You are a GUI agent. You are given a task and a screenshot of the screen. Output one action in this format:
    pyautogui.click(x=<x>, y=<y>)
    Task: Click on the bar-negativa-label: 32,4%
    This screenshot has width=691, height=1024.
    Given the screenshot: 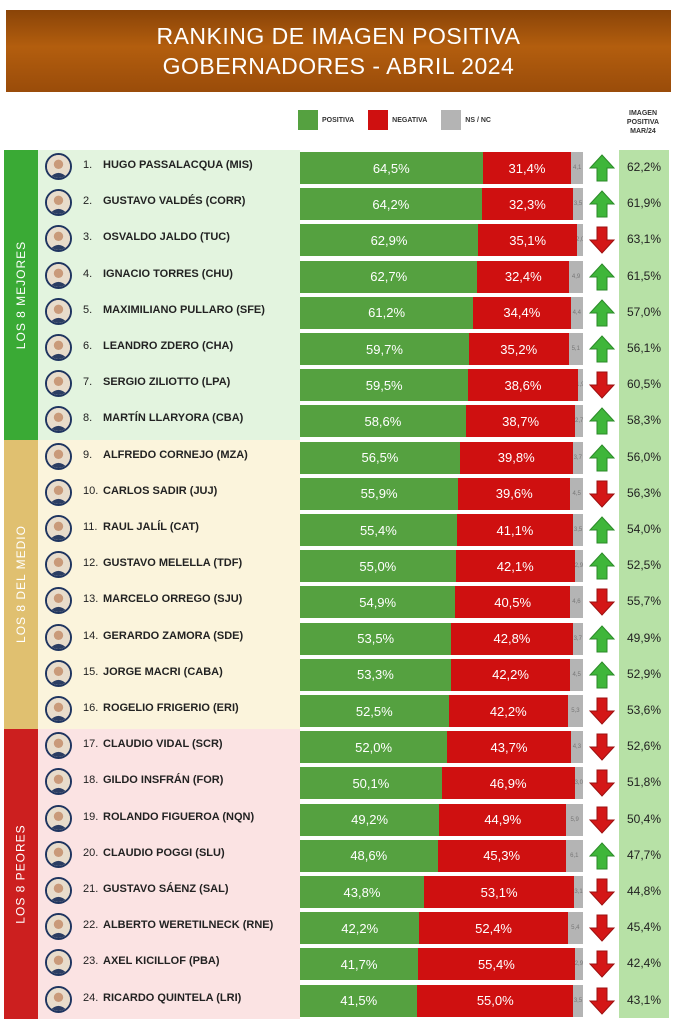 What is the action you would take?
    pyautogui.click(x=523, y=277)
    